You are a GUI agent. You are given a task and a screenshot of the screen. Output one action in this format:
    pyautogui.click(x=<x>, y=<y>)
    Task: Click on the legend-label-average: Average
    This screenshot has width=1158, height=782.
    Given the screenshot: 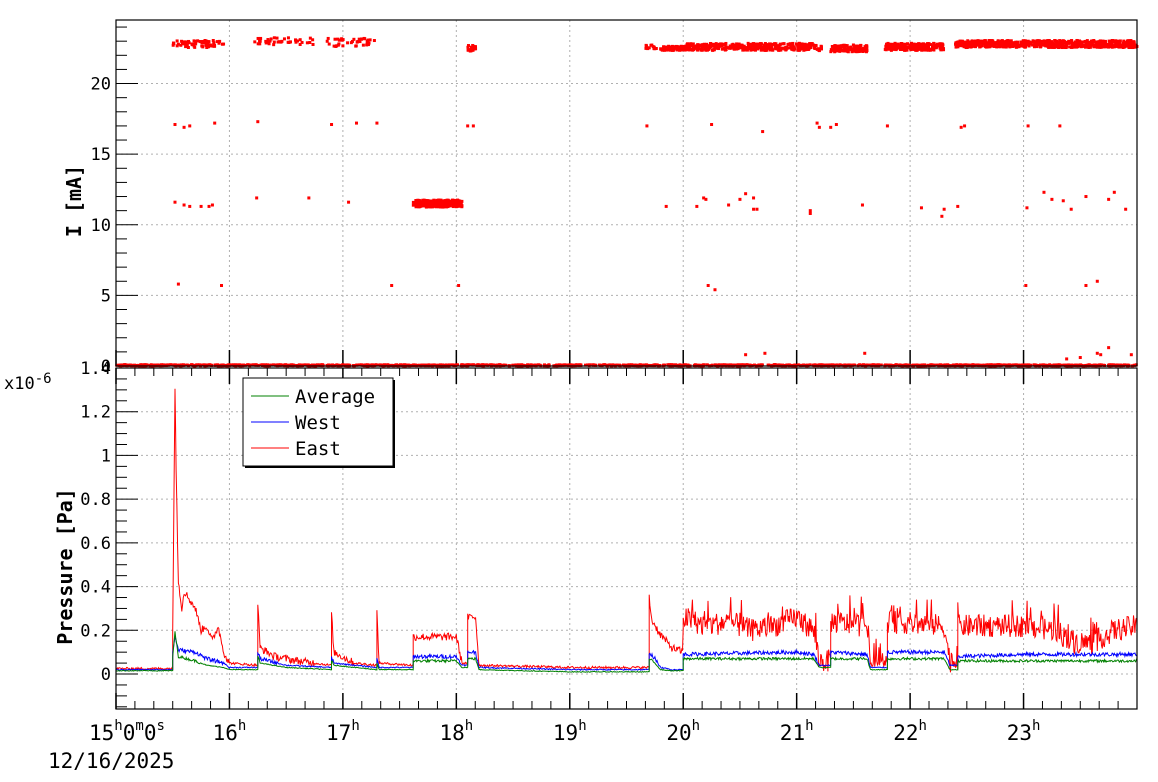 What is the action you would take?
    pyautogui.click(x=335, y=397)
    